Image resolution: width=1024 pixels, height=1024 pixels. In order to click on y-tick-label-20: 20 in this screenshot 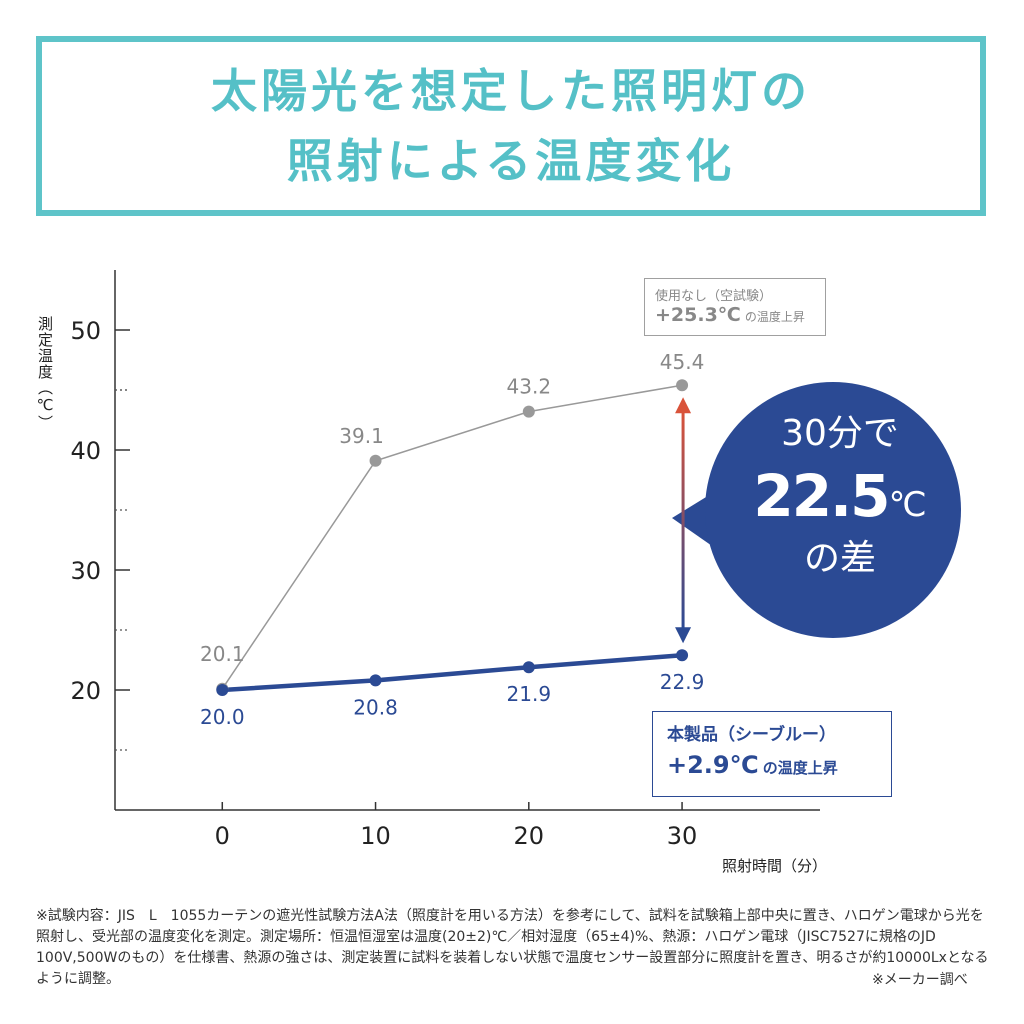, I will do `click(85, 691)`.